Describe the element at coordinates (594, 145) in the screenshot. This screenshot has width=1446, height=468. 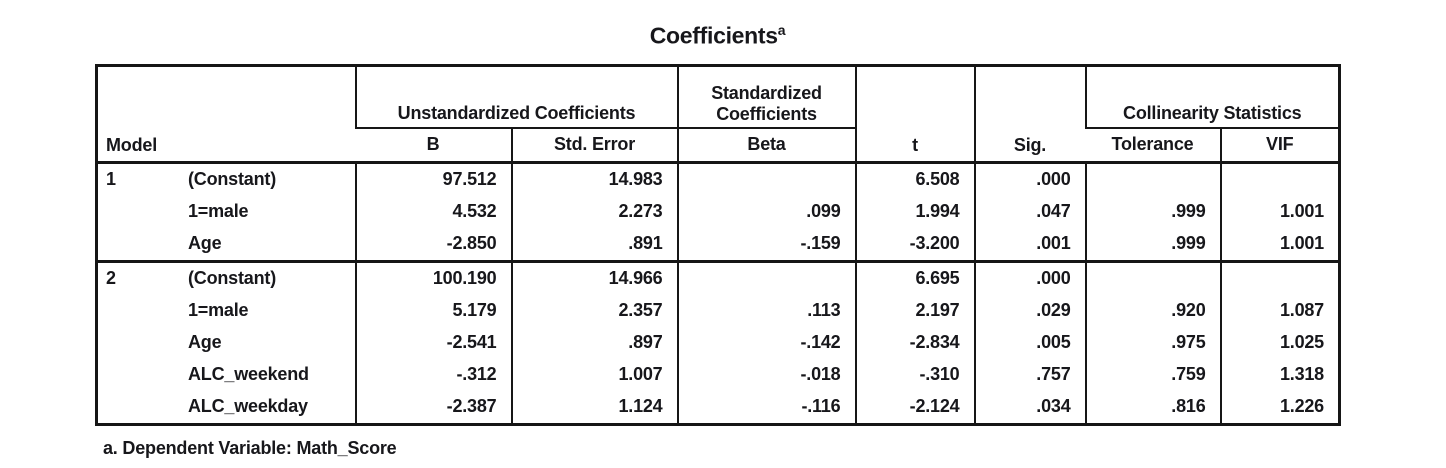
I see `column-header-std-error: Std. Error` at that location.